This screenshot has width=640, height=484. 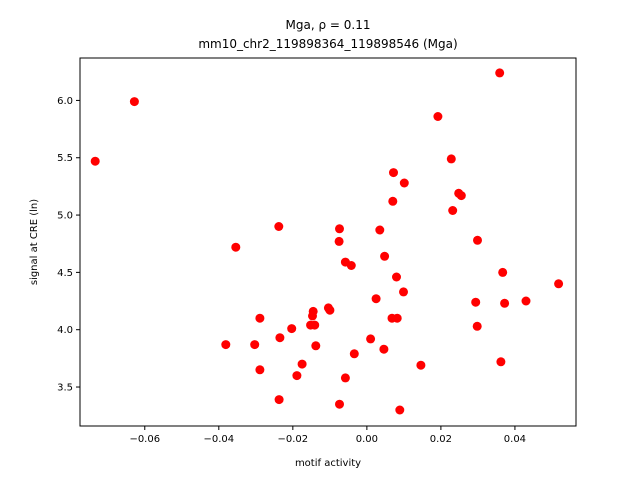 I want to click on x-tick-label-3: 0.00, so click(x=367, y=439).